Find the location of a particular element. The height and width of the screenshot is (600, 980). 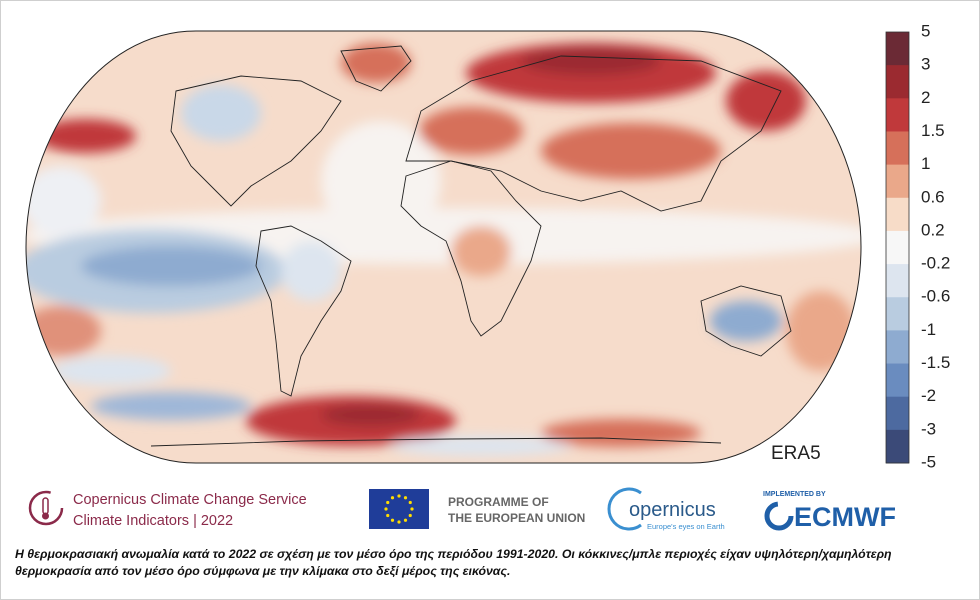

colorbar-label: -1.5 is located at coordinates (935, 362).